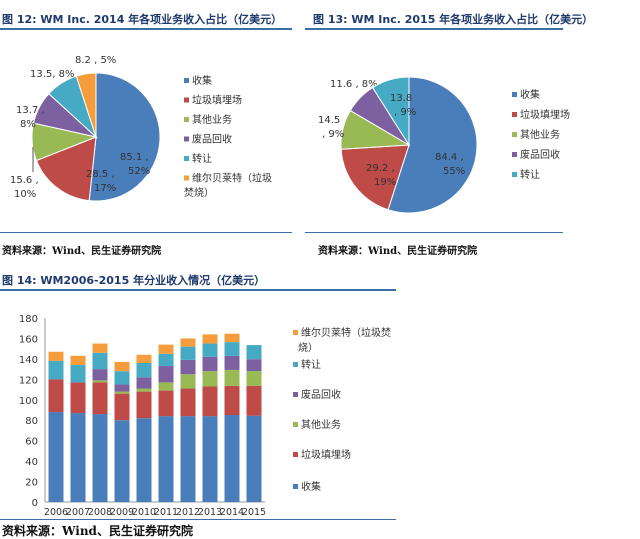 The image size is (640, 539). I want to click on data-label: 8.2 , 5%, so click(95, 60).